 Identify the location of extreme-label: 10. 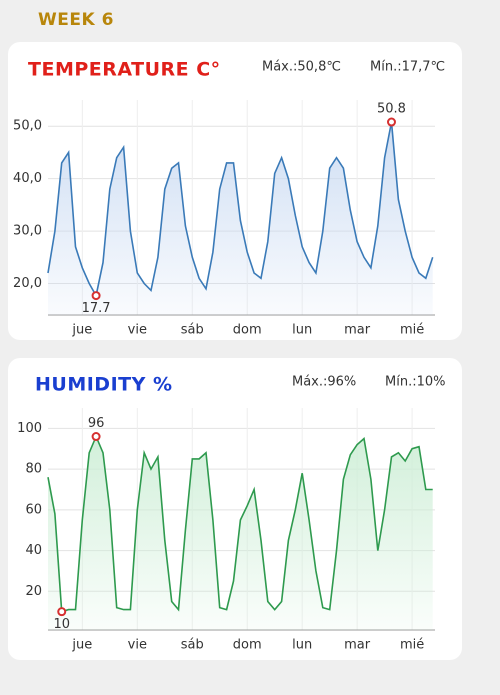
(61, 624).